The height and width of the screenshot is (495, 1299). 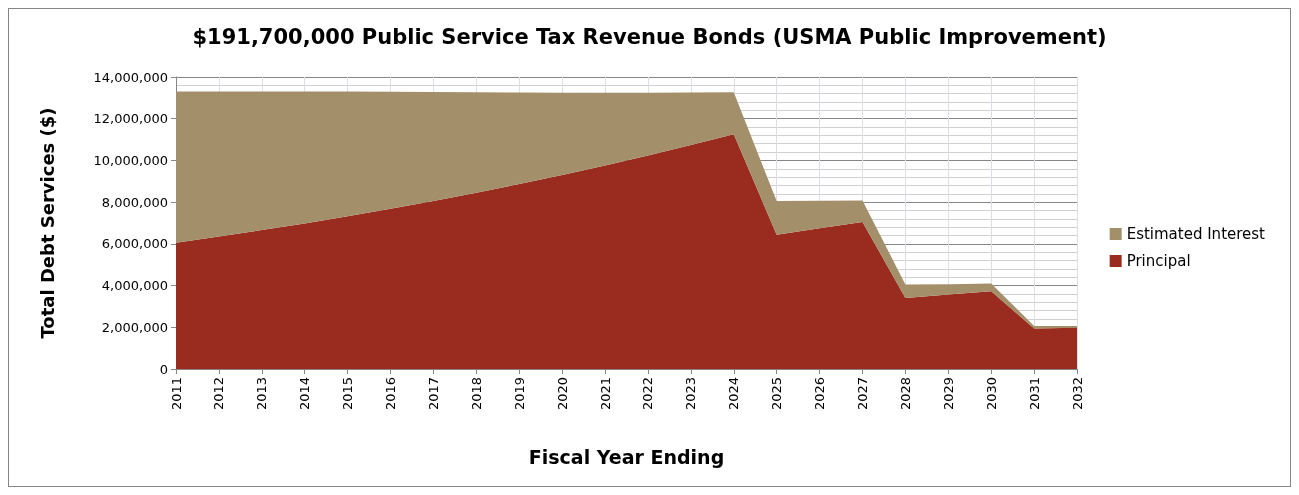 What do you see at coordinates (134, 244) in the screenshot?
I see `y-tick-label: 6,000,000` at bounding box center [134, 244].